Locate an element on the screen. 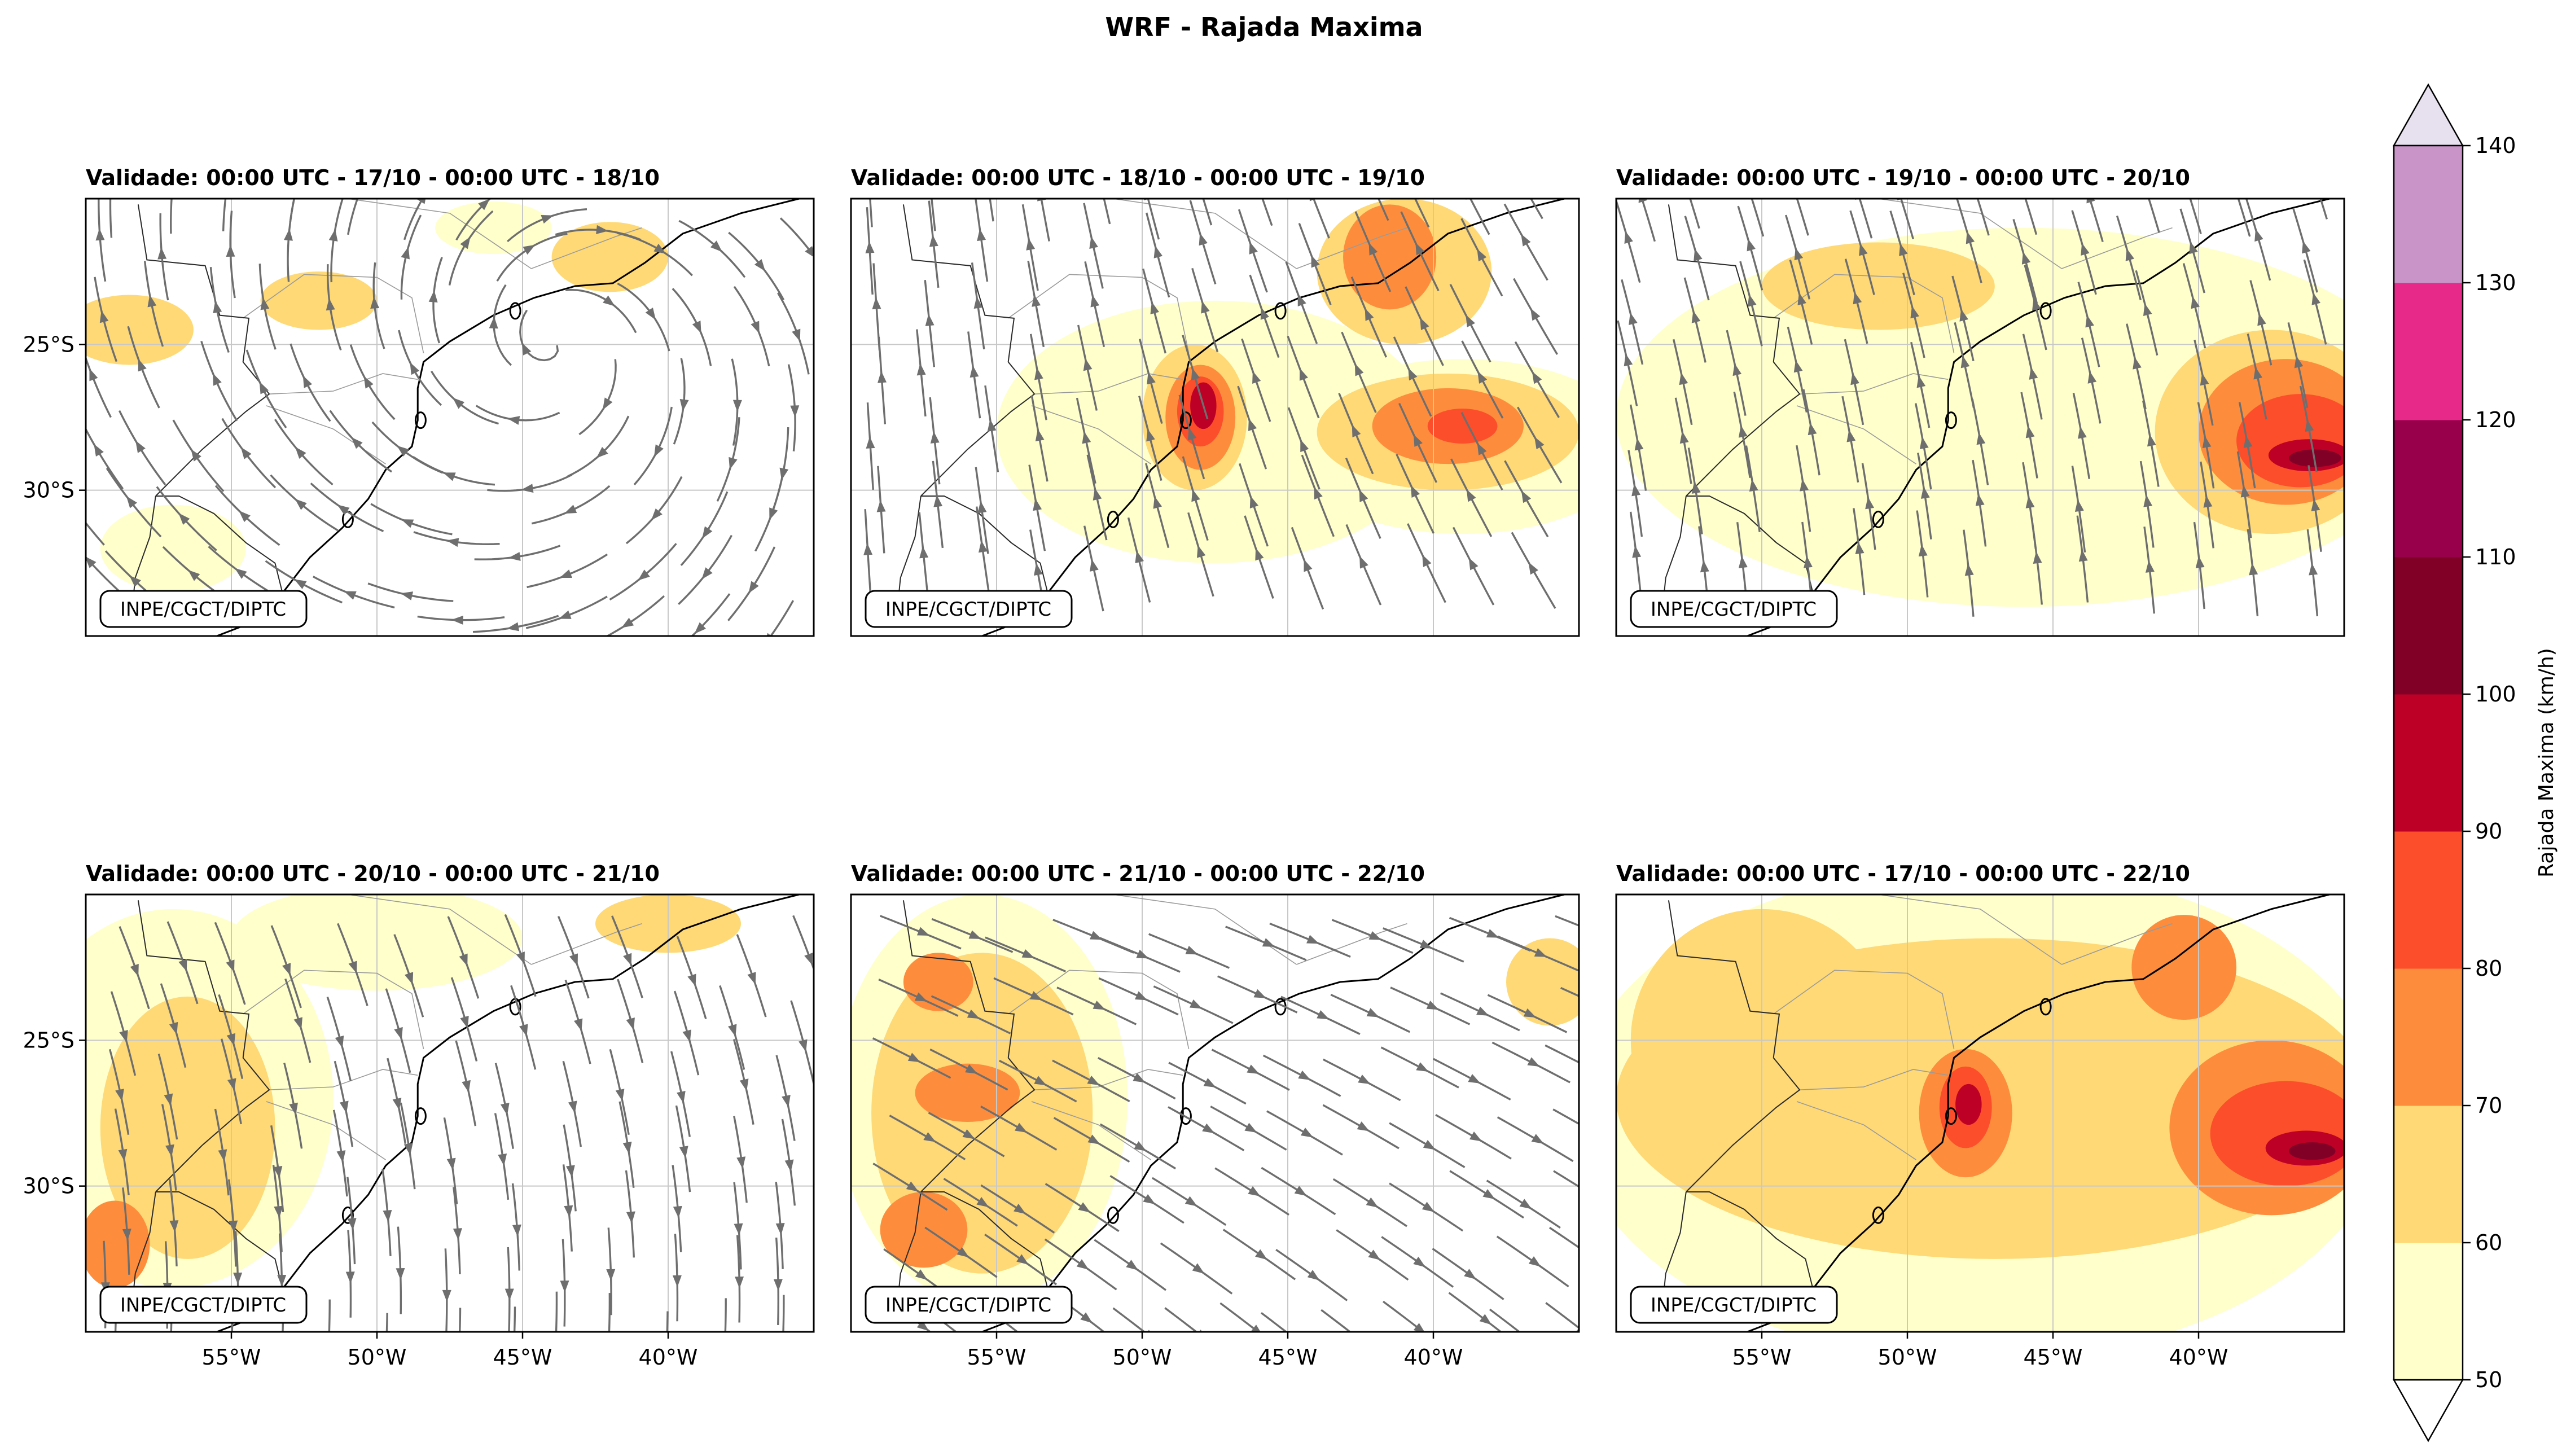 This screenshot has height=1456, width=2562. colorbar-segment is located at coordinates (2428, 215).